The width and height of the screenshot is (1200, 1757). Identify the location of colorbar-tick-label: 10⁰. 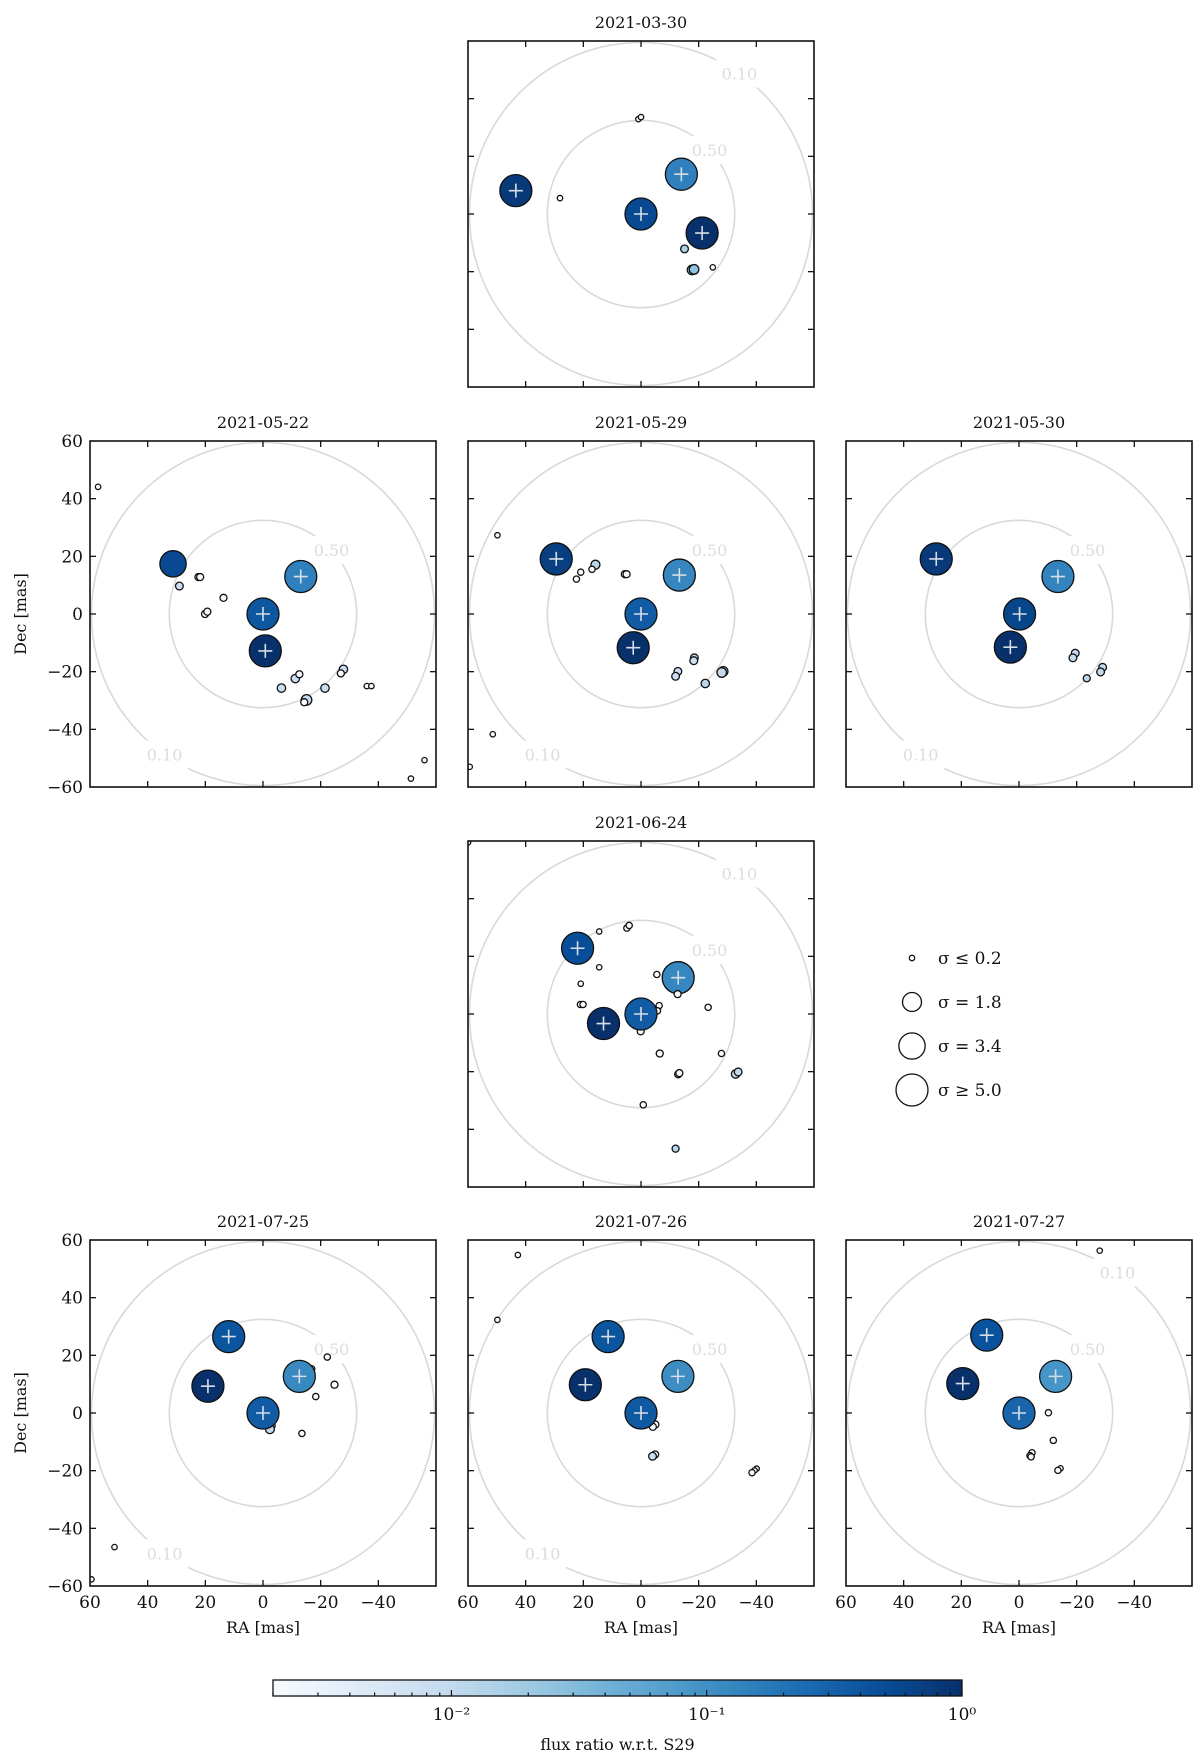
(962, 1715).